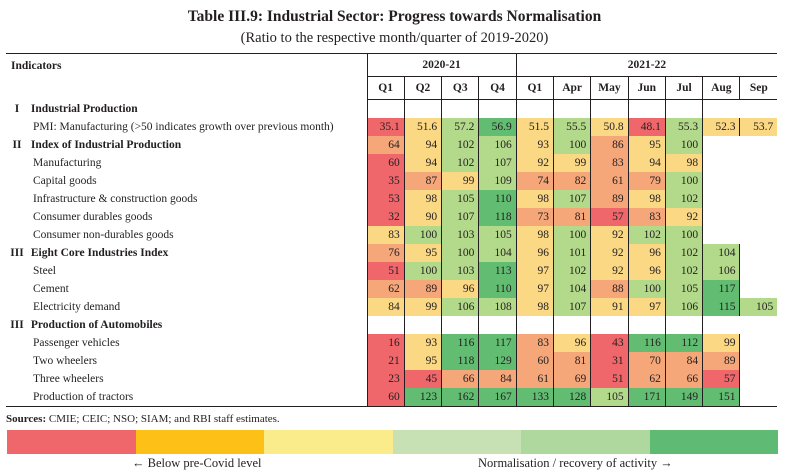  I want to click on value-cell: 50.8, so click(609, 127).